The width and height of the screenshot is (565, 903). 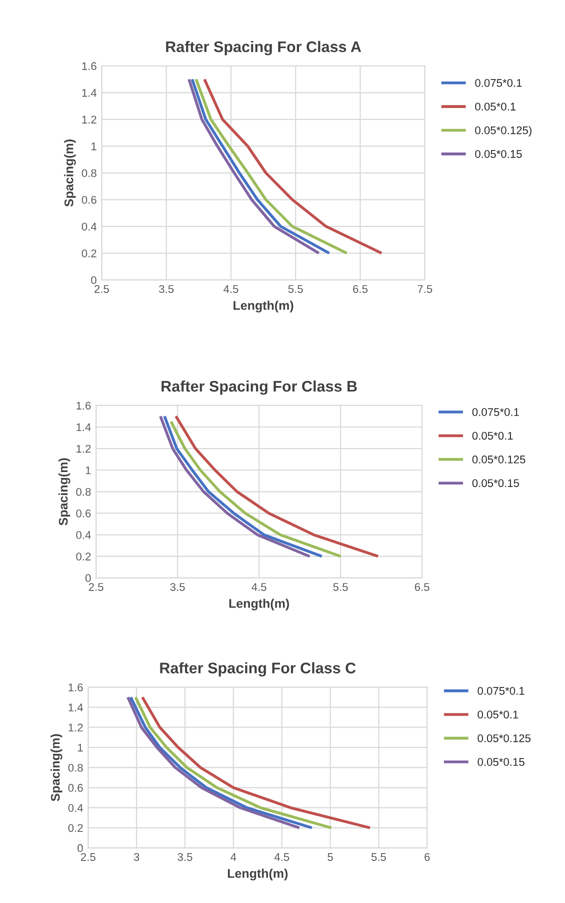 What do you see at coordinates (425, 289) in the screenshot?
I see `x-tick-label: 7.5` at bounding box center [425, 289].